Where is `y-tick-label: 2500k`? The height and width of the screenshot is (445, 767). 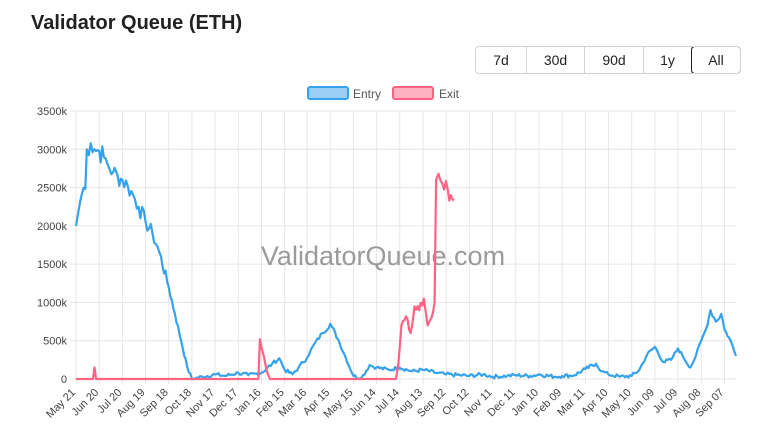
y-tick-label: 2500k is located at coordinates (52, 189).